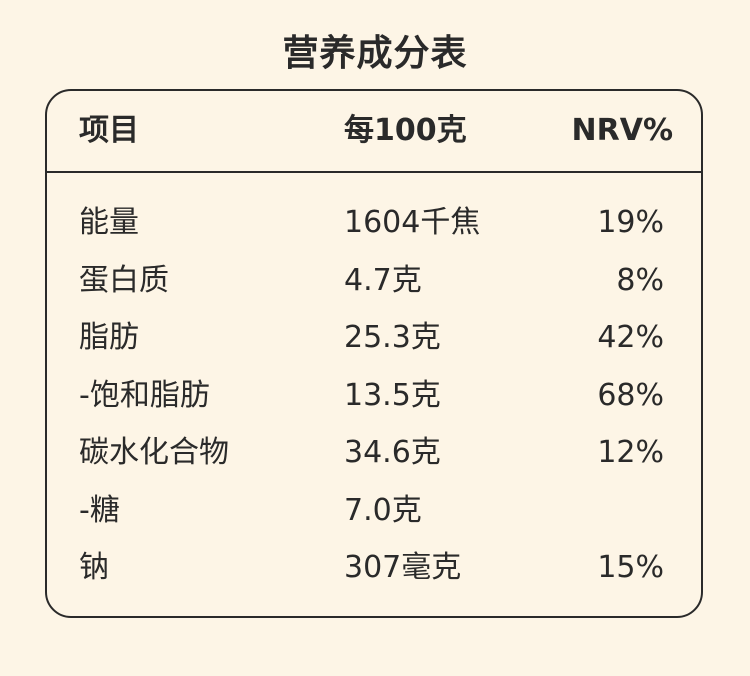  Describe the element at coordinates (99, 510) in the screenshot. I see `row-item: -糖` at that location.